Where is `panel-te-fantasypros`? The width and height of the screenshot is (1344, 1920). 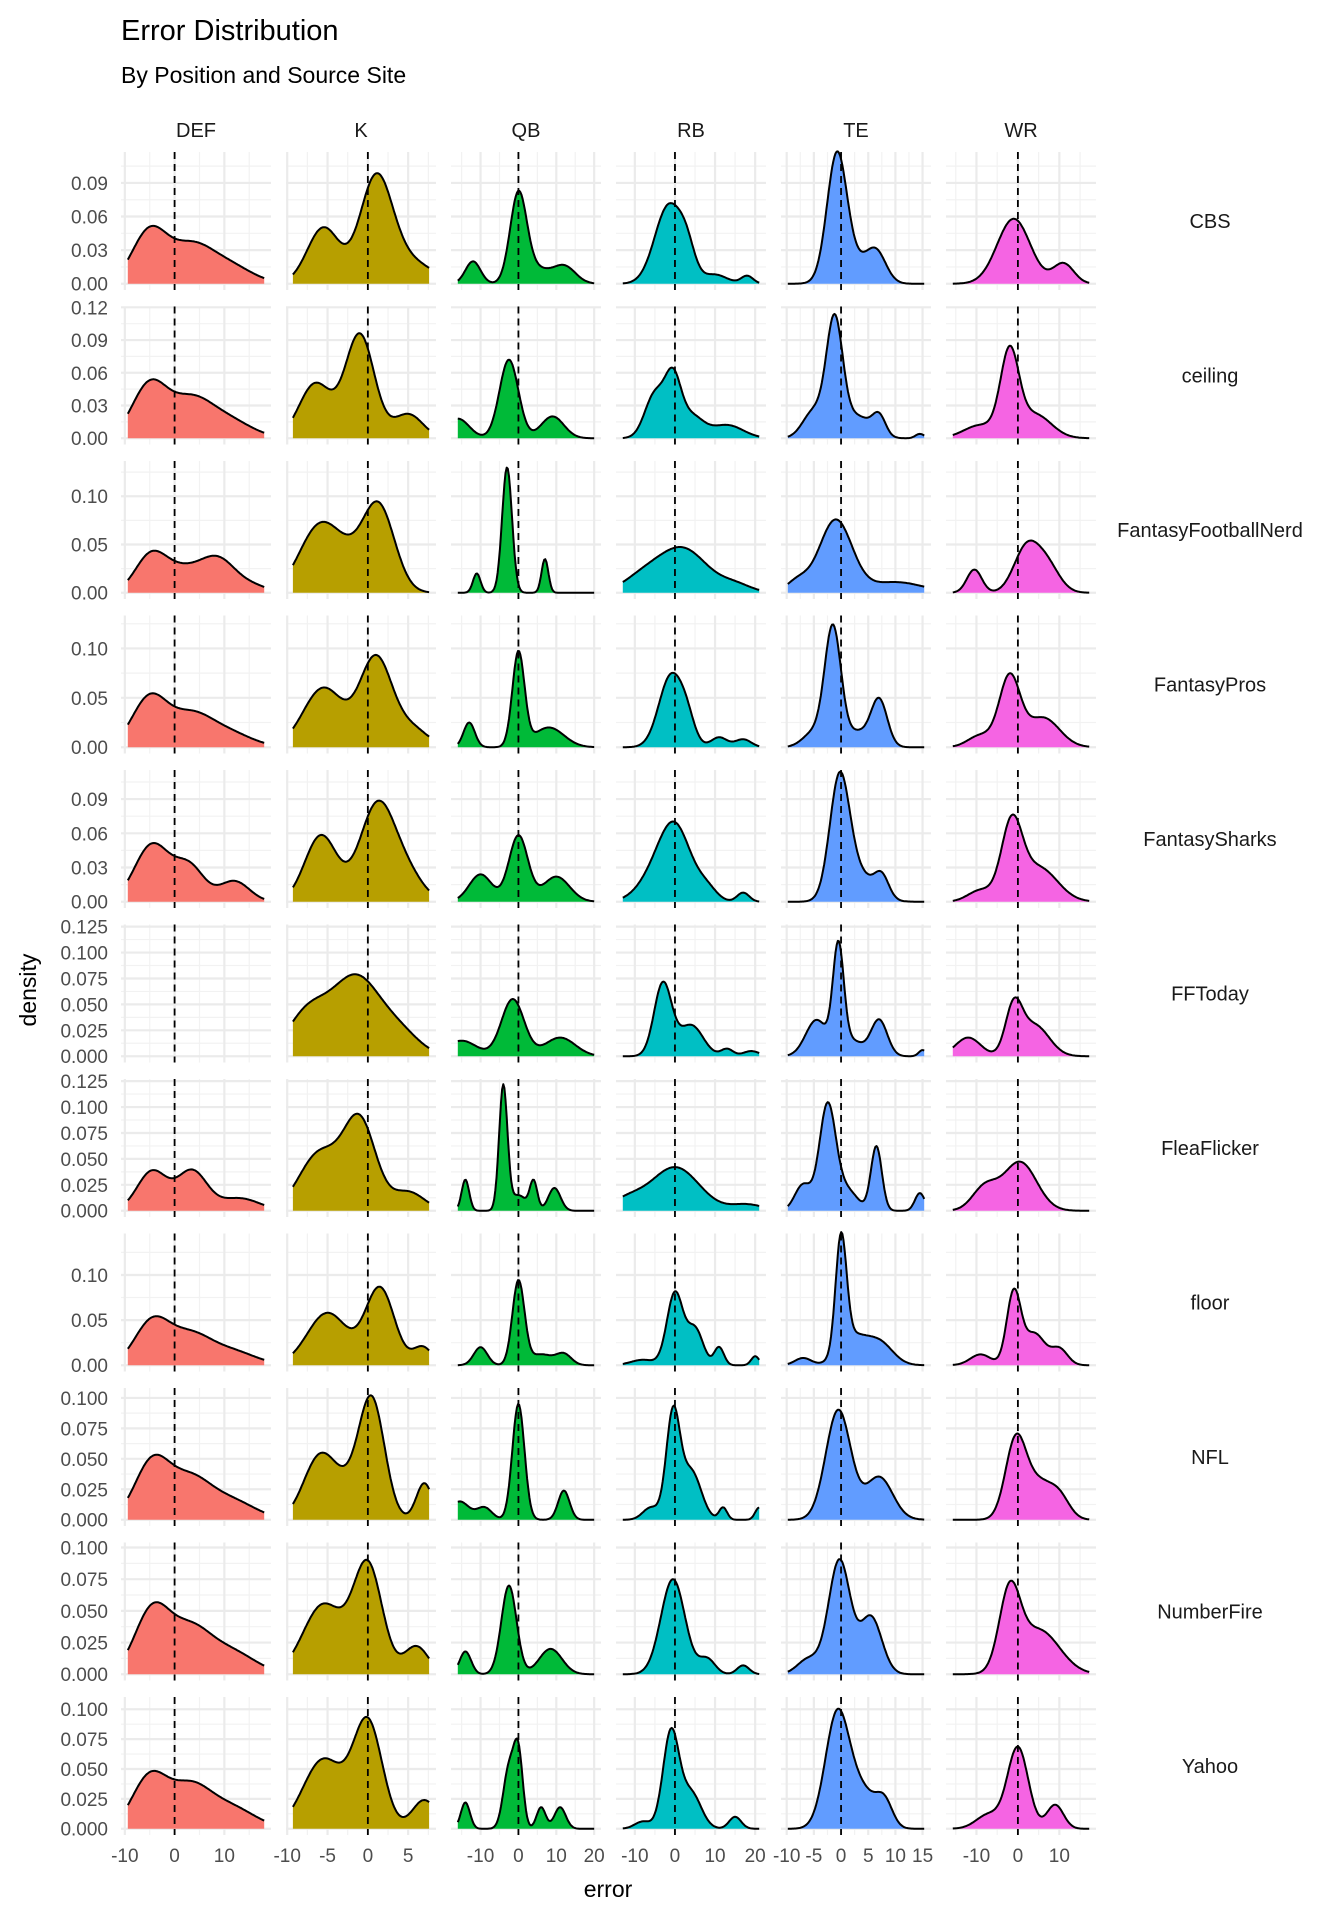
panel-te-fantasypros is located at coordinates (856, 684).